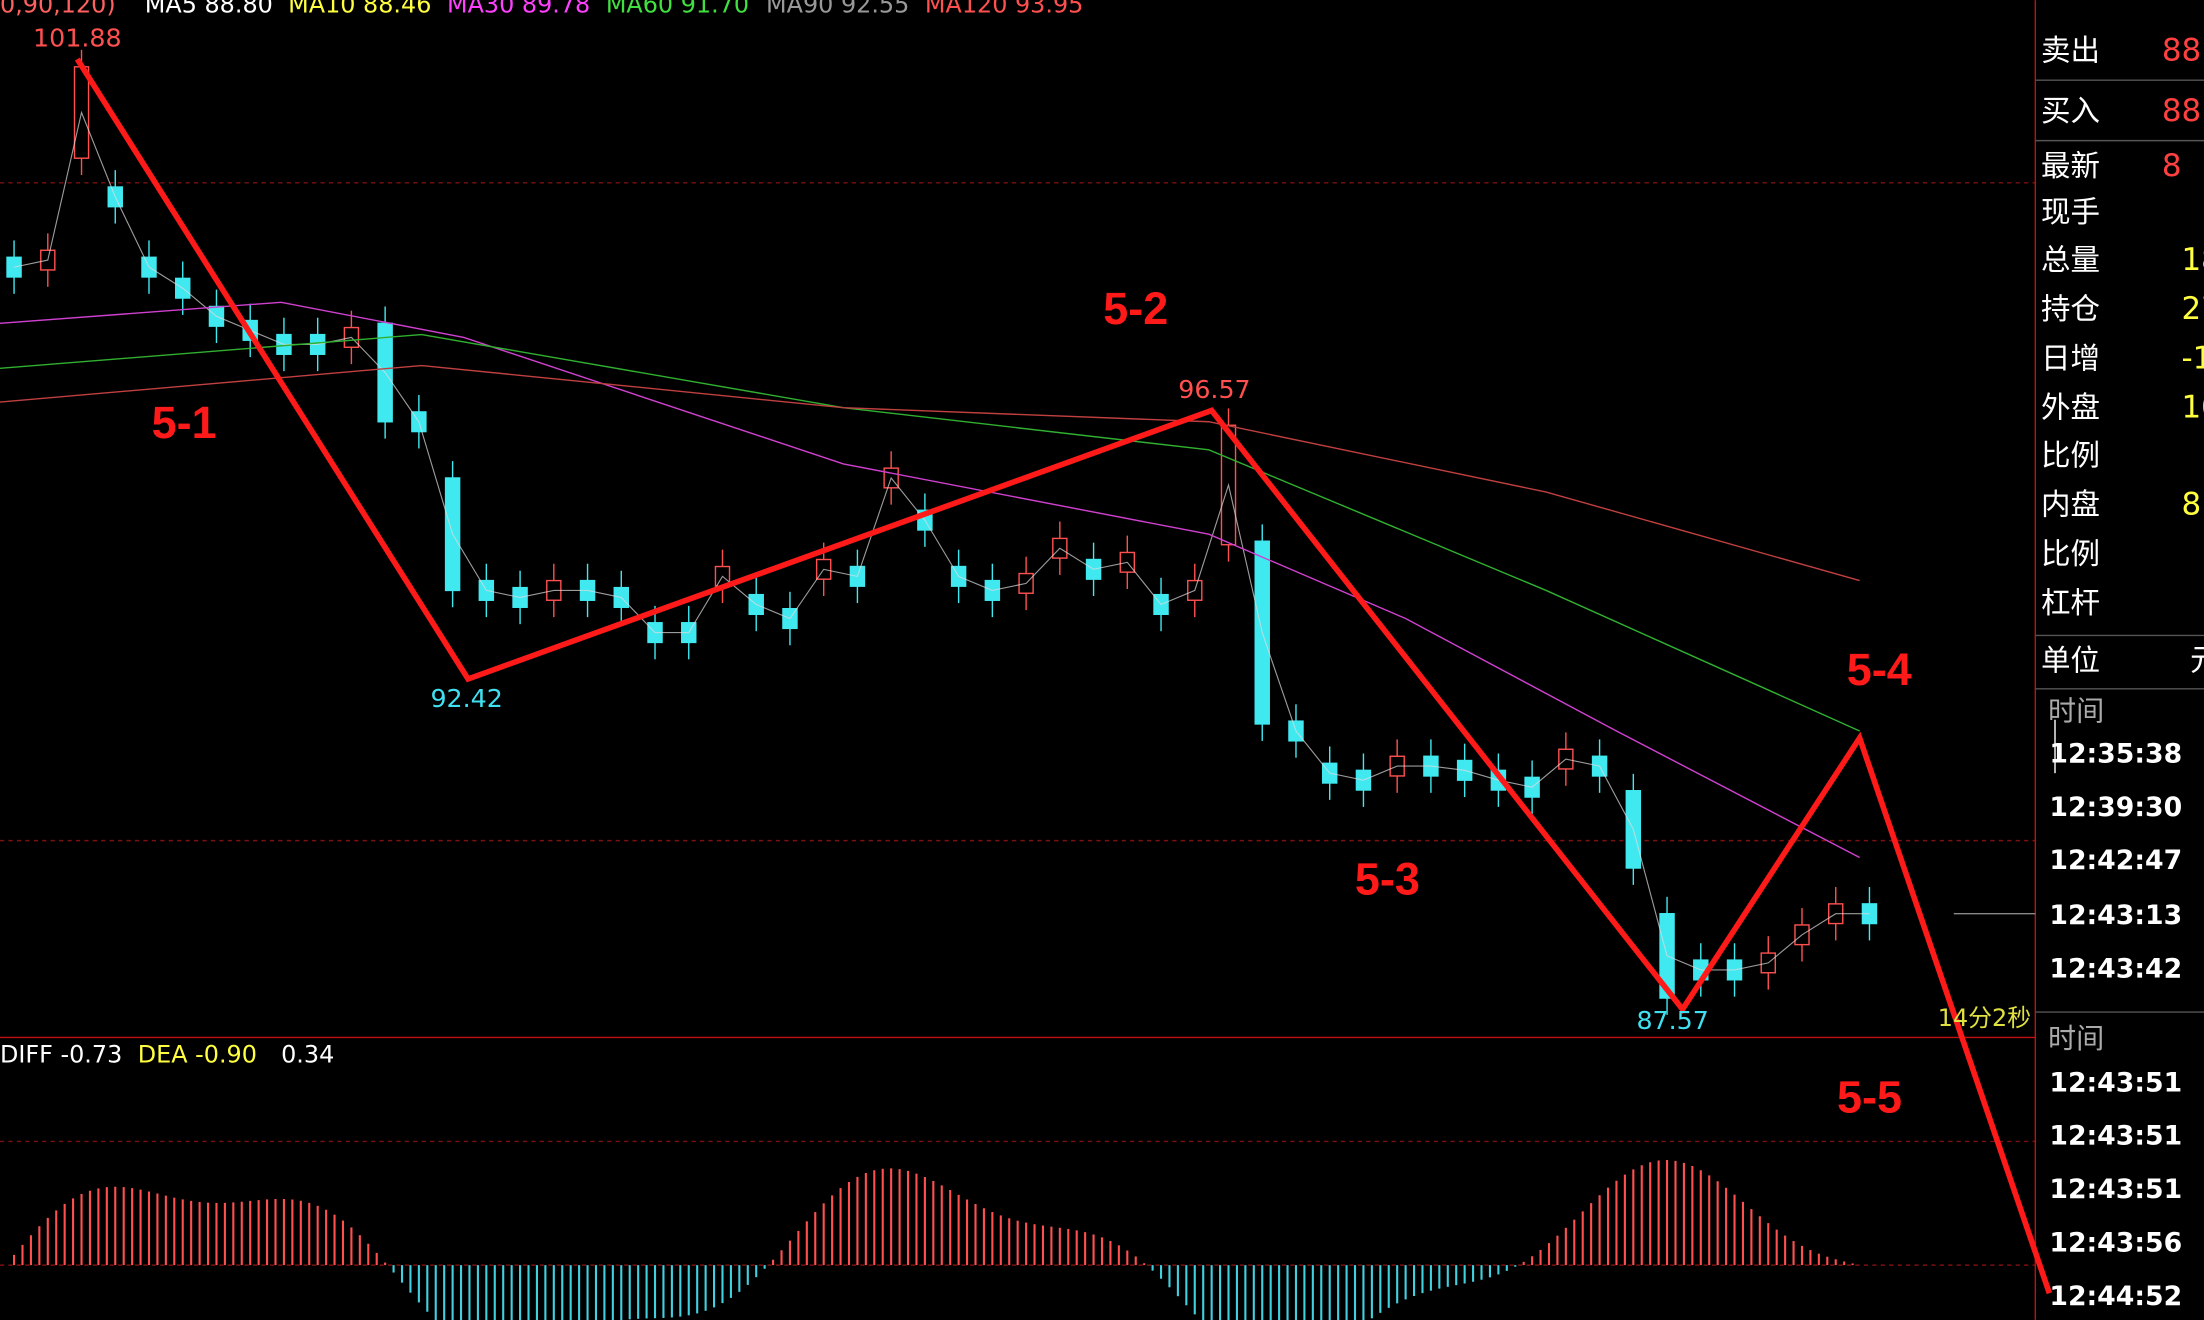 This screenshot has height=1320, width=2204. I want to click on annotation: 5-1, so click(184, 422).